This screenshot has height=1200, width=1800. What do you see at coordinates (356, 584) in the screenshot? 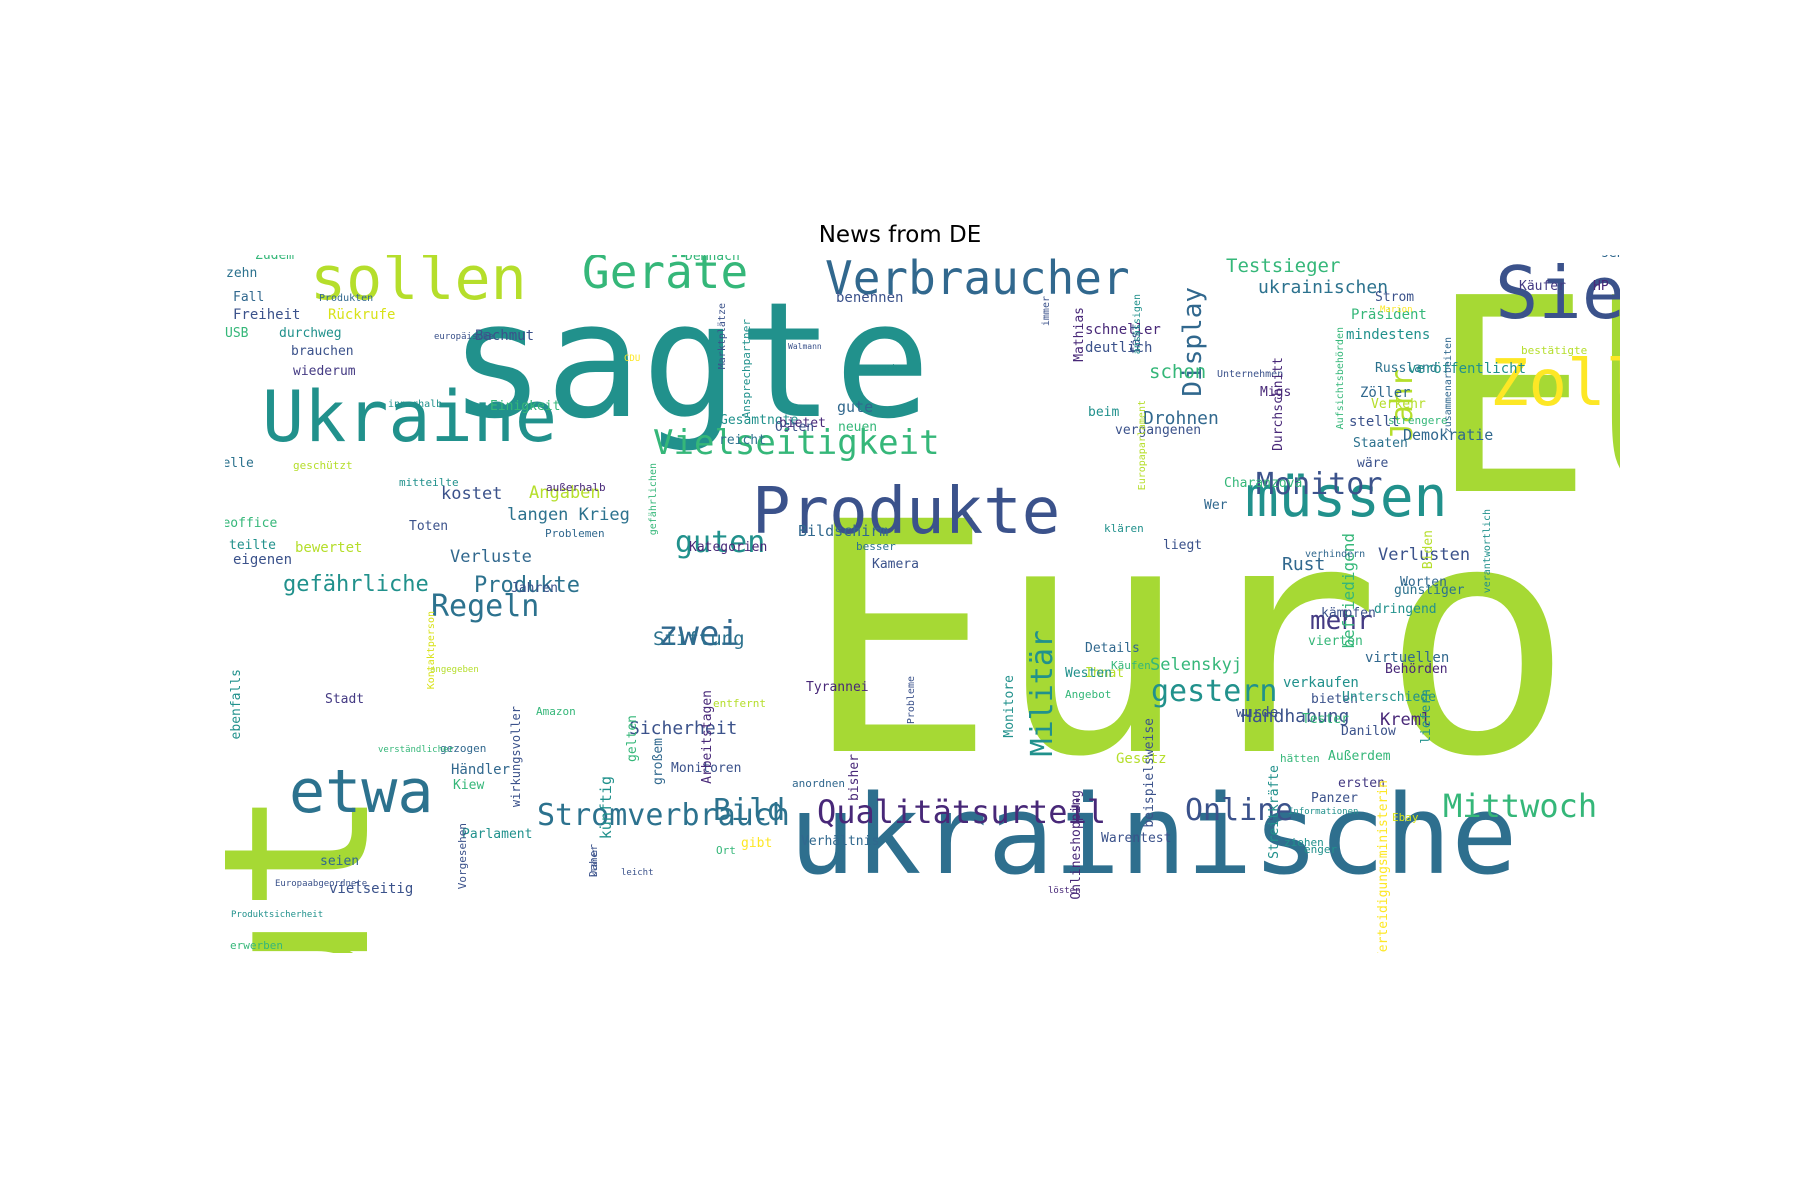
I see `word-cloud-word: gefährliche` at bounding box center [356, 584].